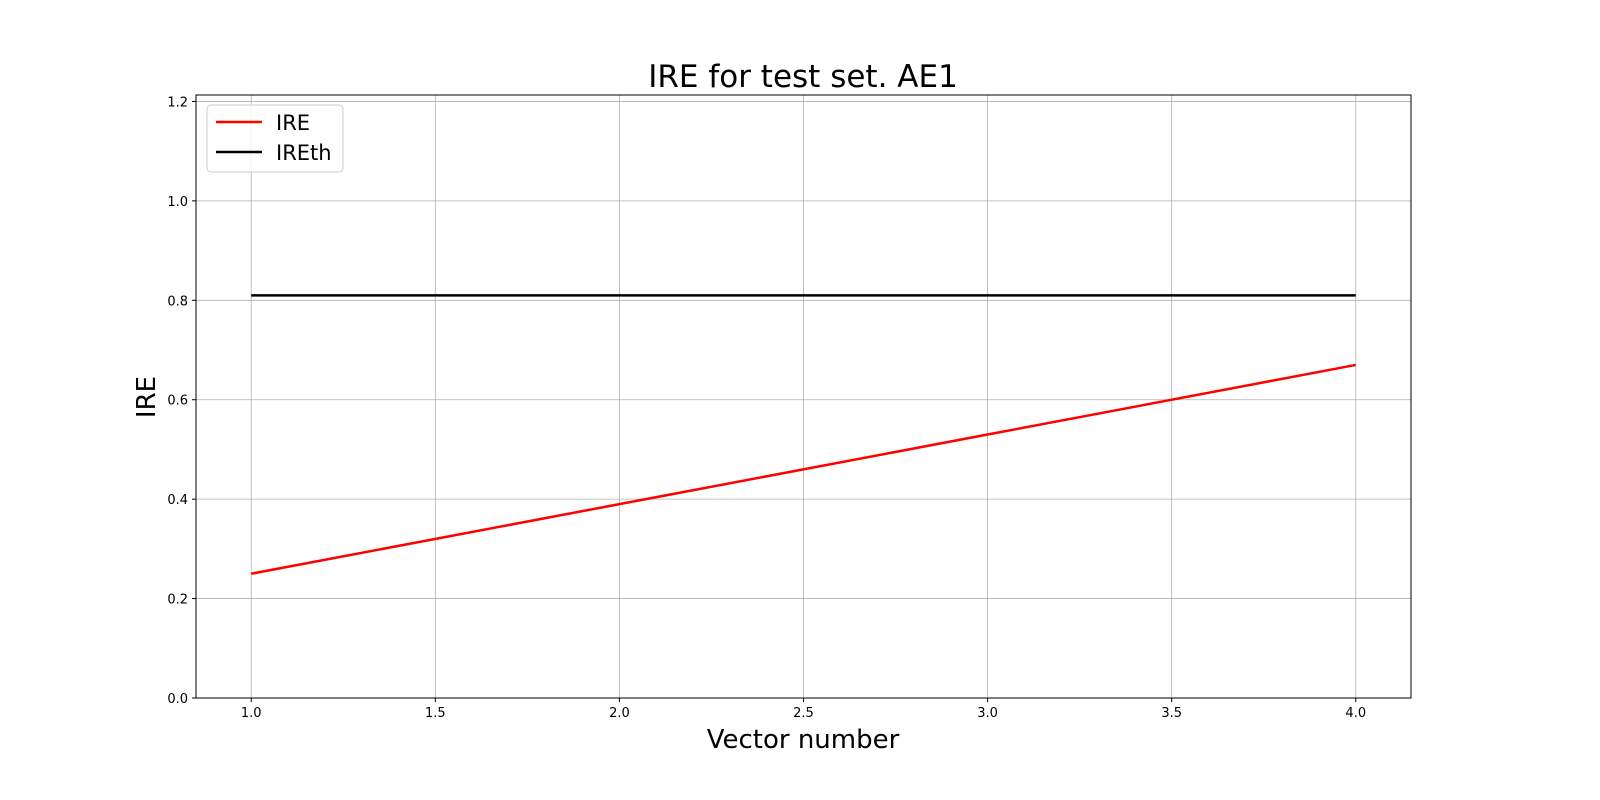  I want to click on legend-label-ire: IRE, so click(293, 123).